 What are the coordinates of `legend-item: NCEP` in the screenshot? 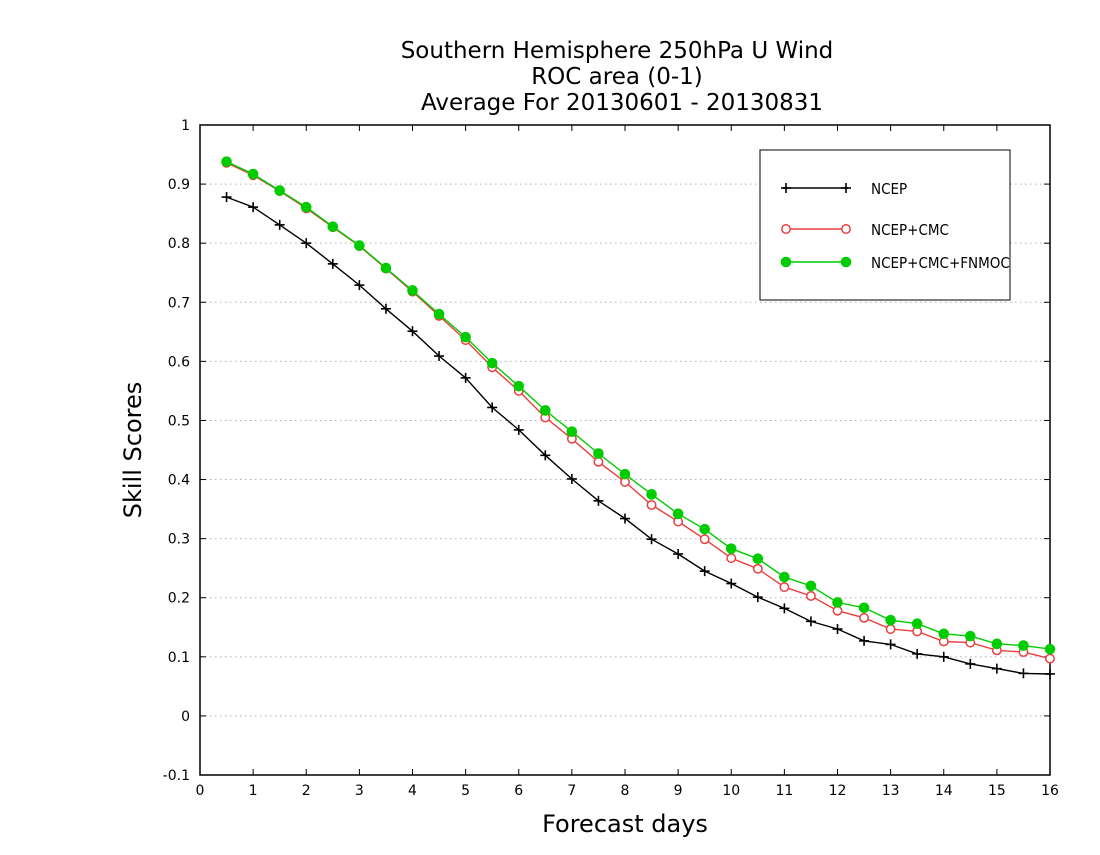 It's located at (844, 189).